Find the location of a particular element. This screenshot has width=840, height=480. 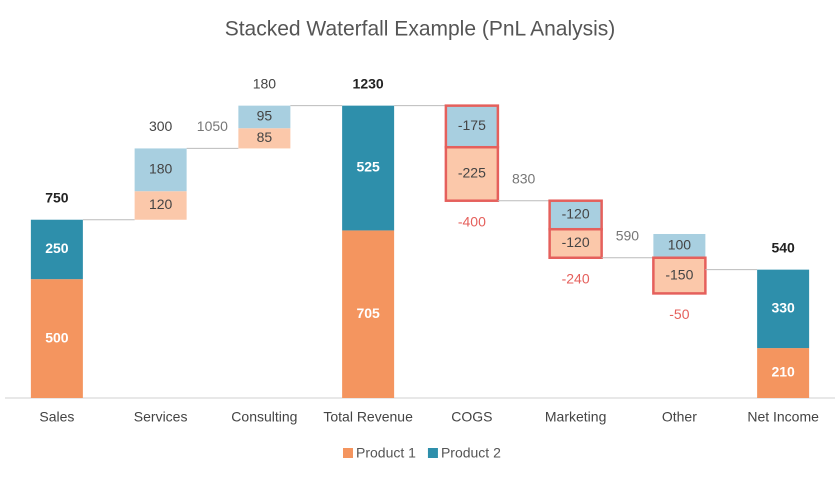

x-tick-label: Consulting is located at coordinates (264, 417).